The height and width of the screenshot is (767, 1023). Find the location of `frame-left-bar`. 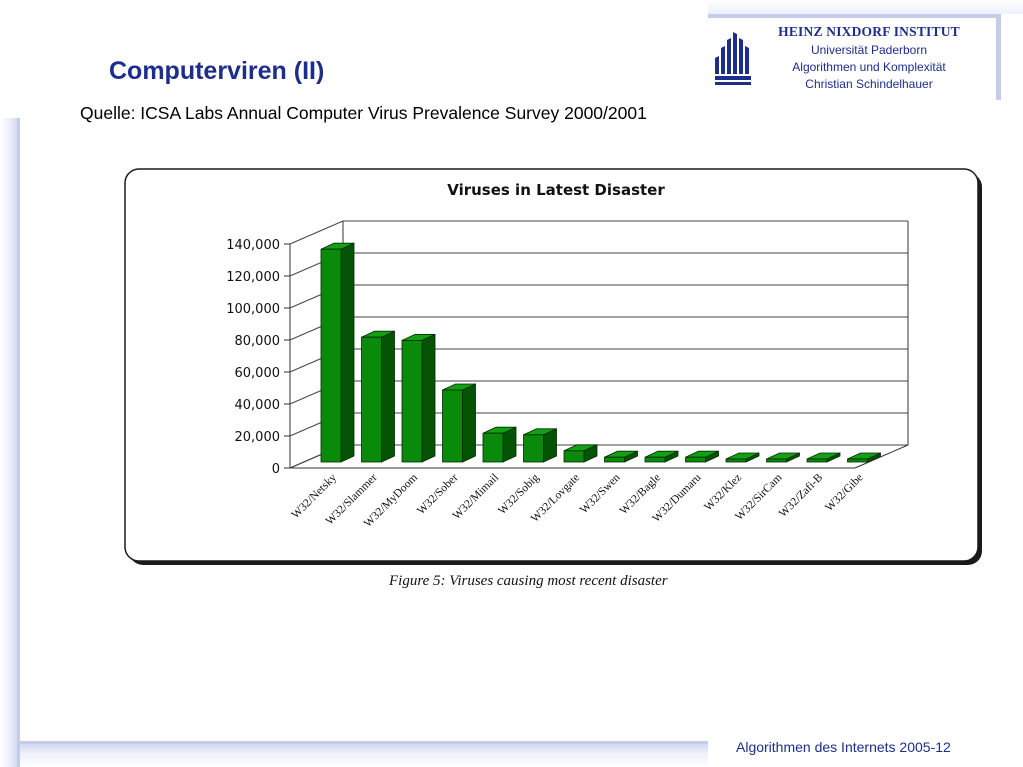

frame-left-bar is located at coordinates (10, 442).